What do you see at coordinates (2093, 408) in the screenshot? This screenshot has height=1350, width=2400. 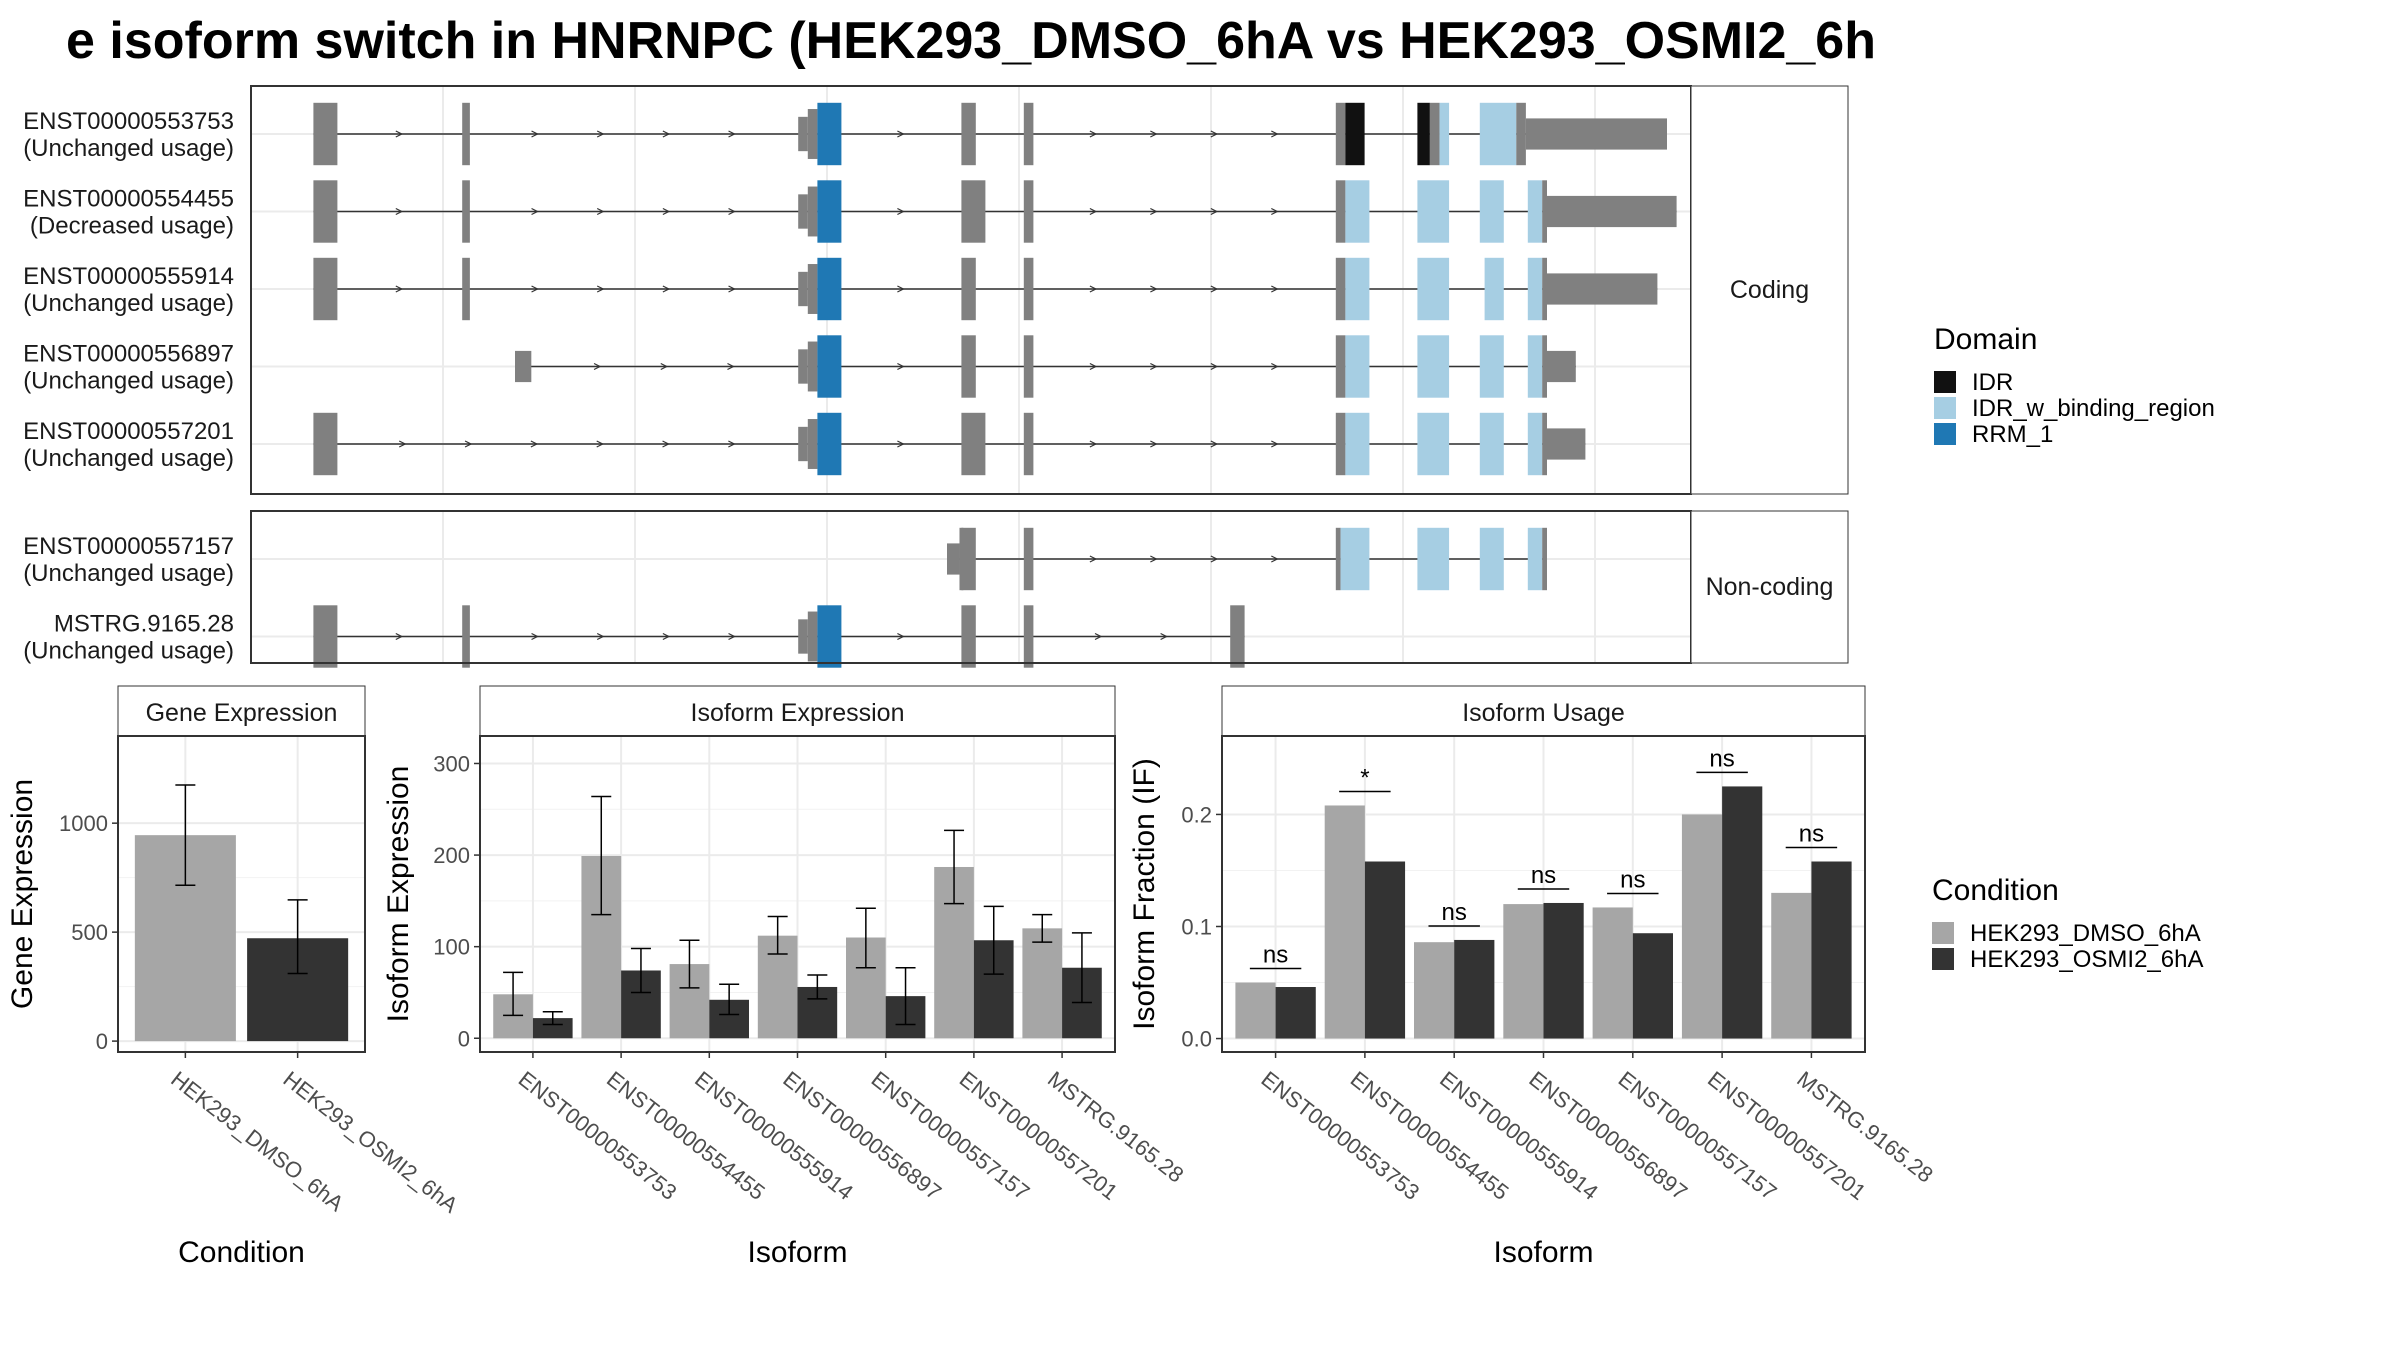 I see `legend-label: IDR_w_binding_region` at bounding box center [2093, 408].